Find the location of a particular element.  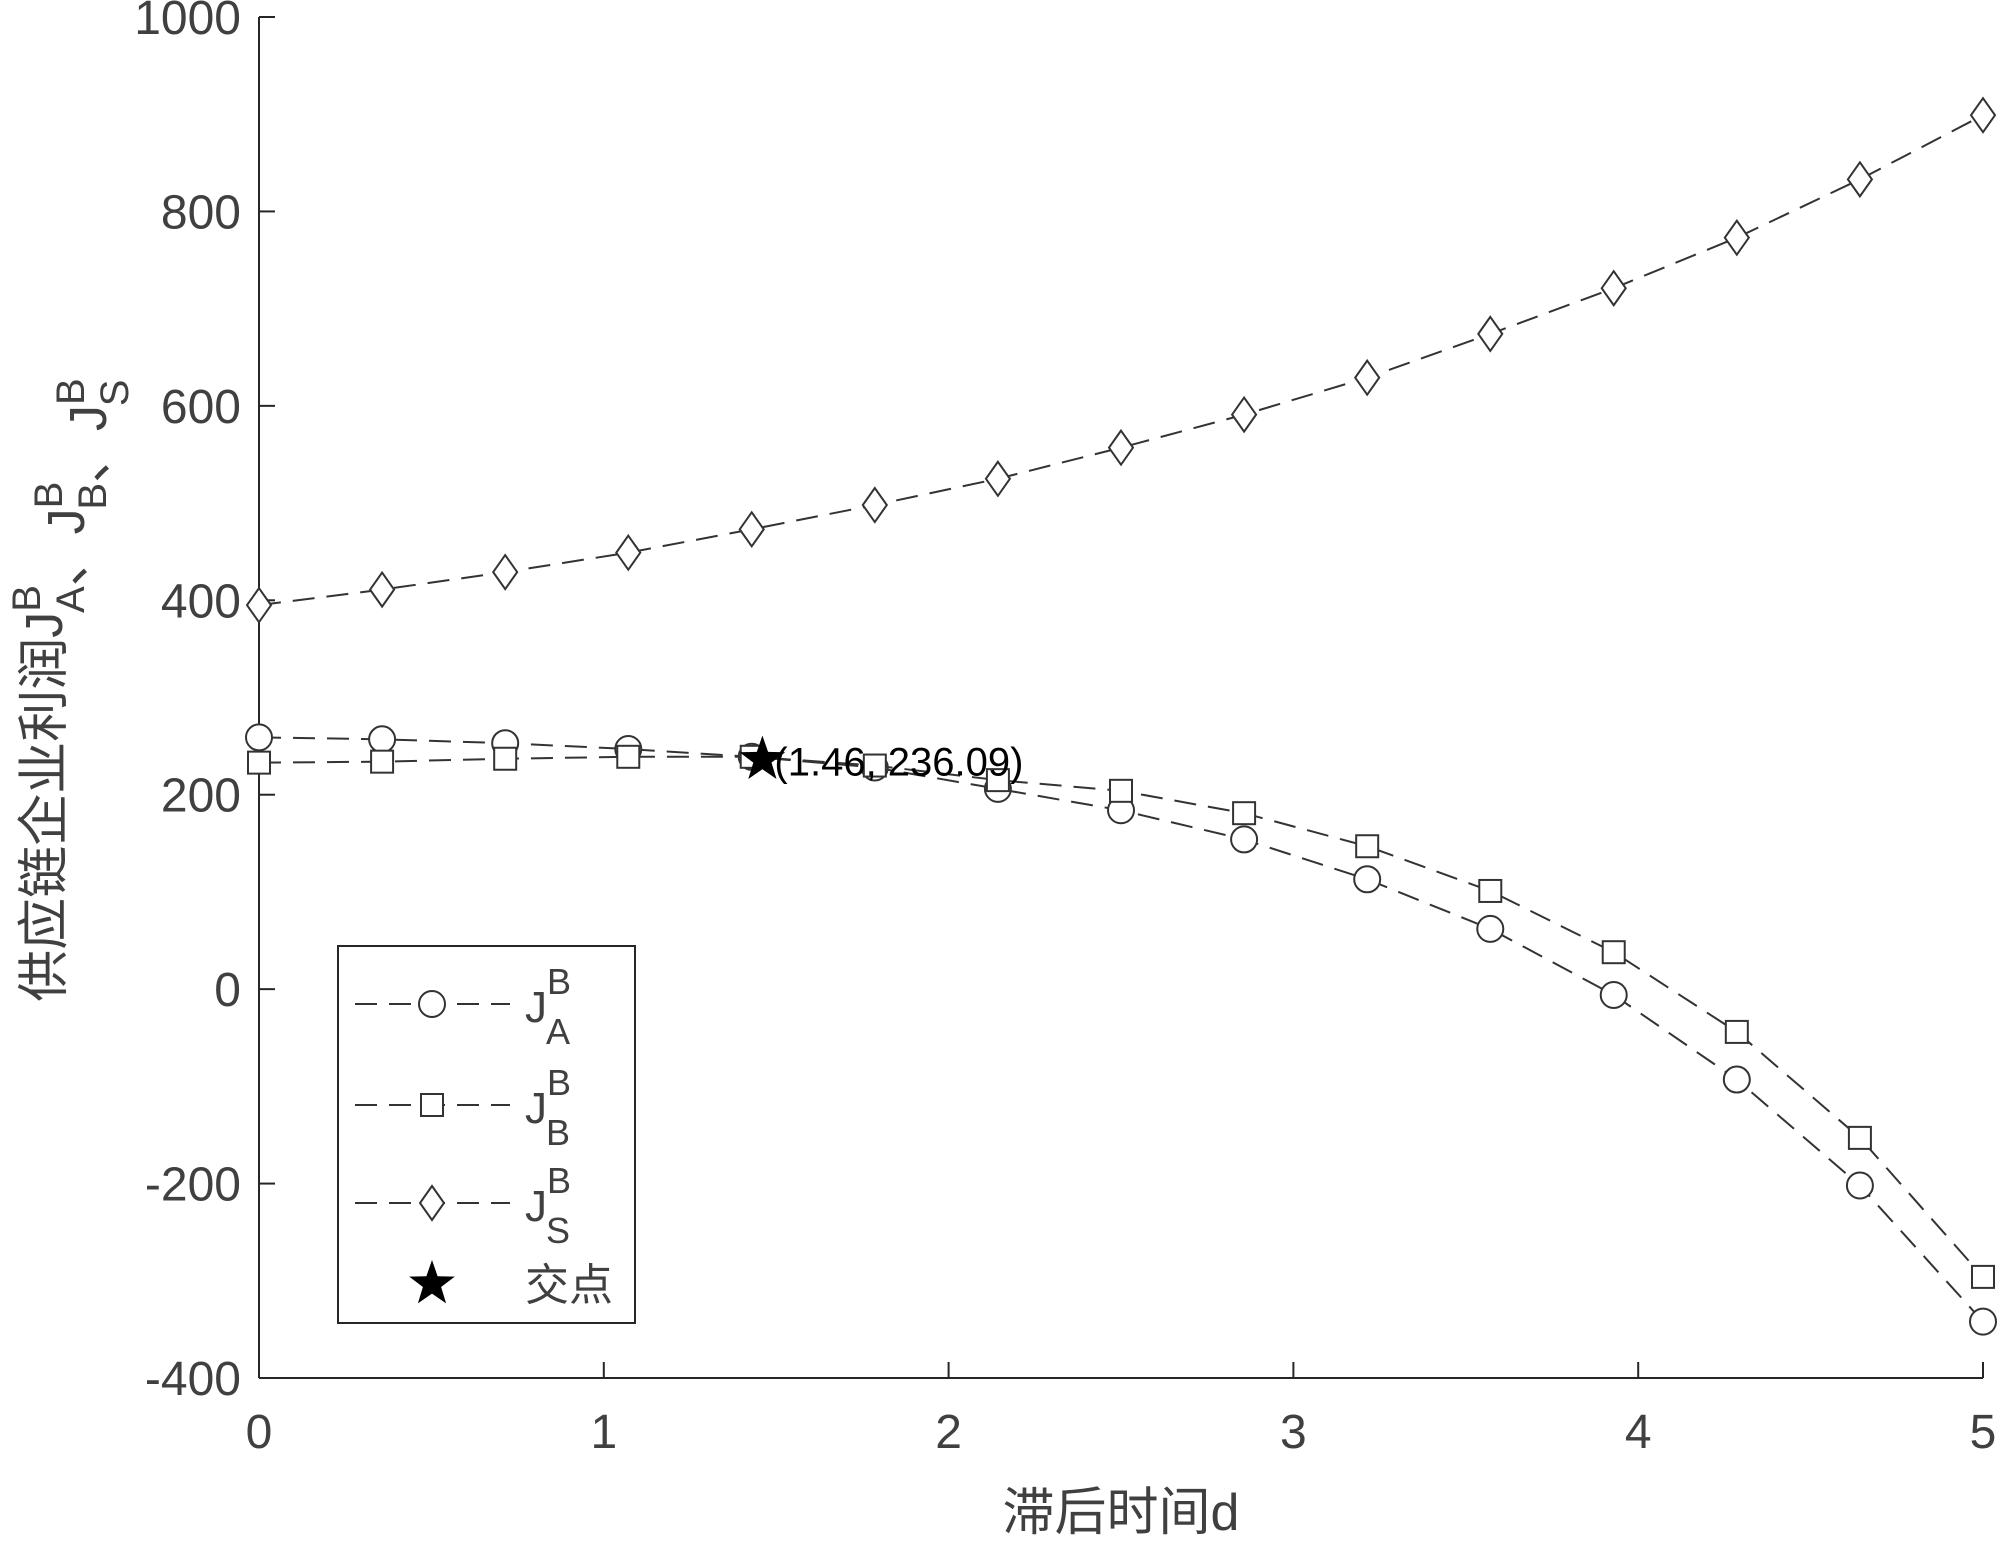

y-label-text: 供应链企业利润J is located at coordinates (45, 807).